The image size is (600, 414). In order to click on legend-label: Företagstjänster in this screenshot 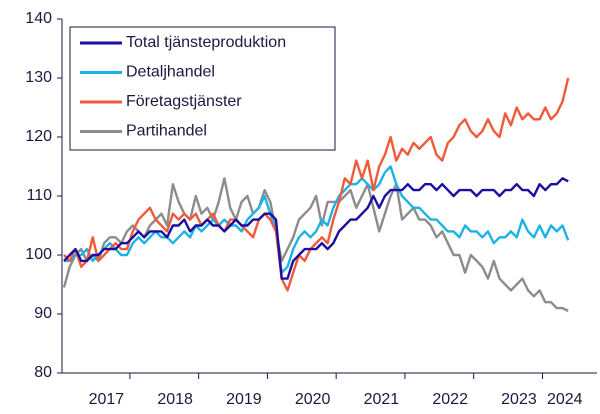, I will do `click(184, 101)`.